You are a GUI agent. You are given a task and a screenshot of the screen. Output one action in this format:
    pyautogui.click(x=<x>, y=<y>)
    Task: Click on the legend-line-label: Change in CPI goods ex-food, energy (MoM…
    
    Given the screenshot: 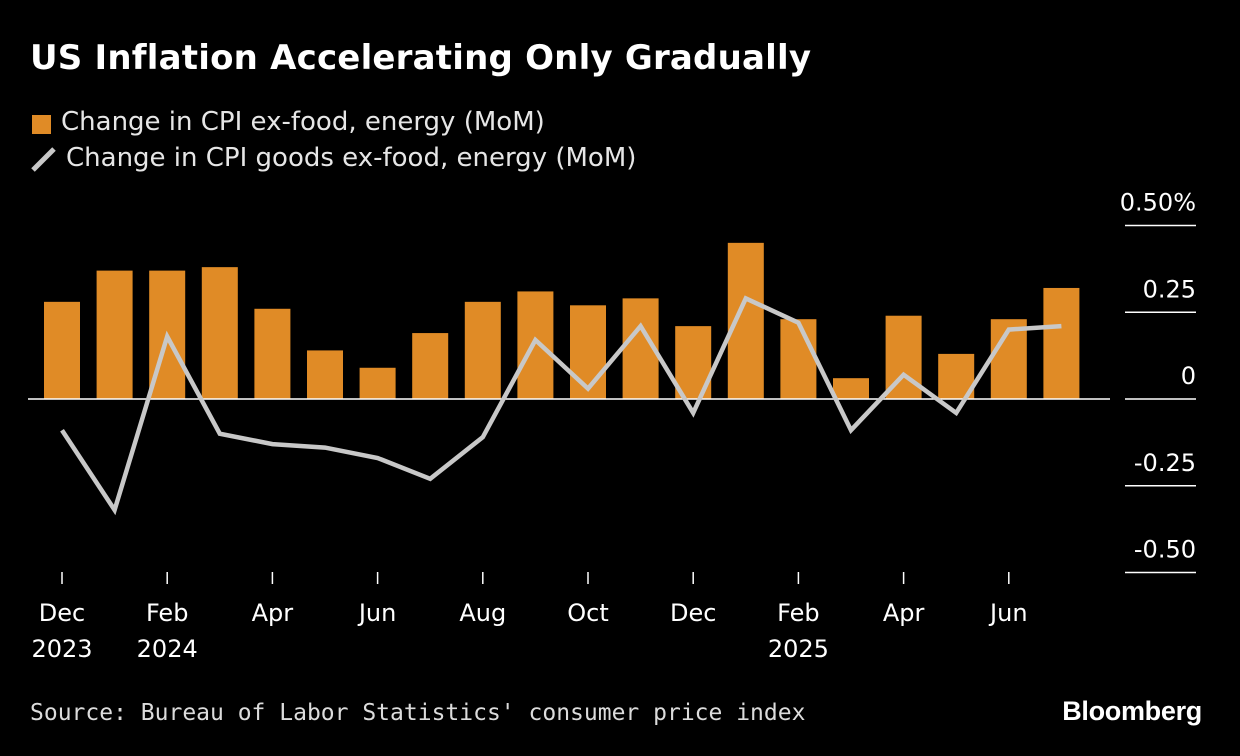 What is the action you would take?
    pyautogui.click(x=351, y=158)
    